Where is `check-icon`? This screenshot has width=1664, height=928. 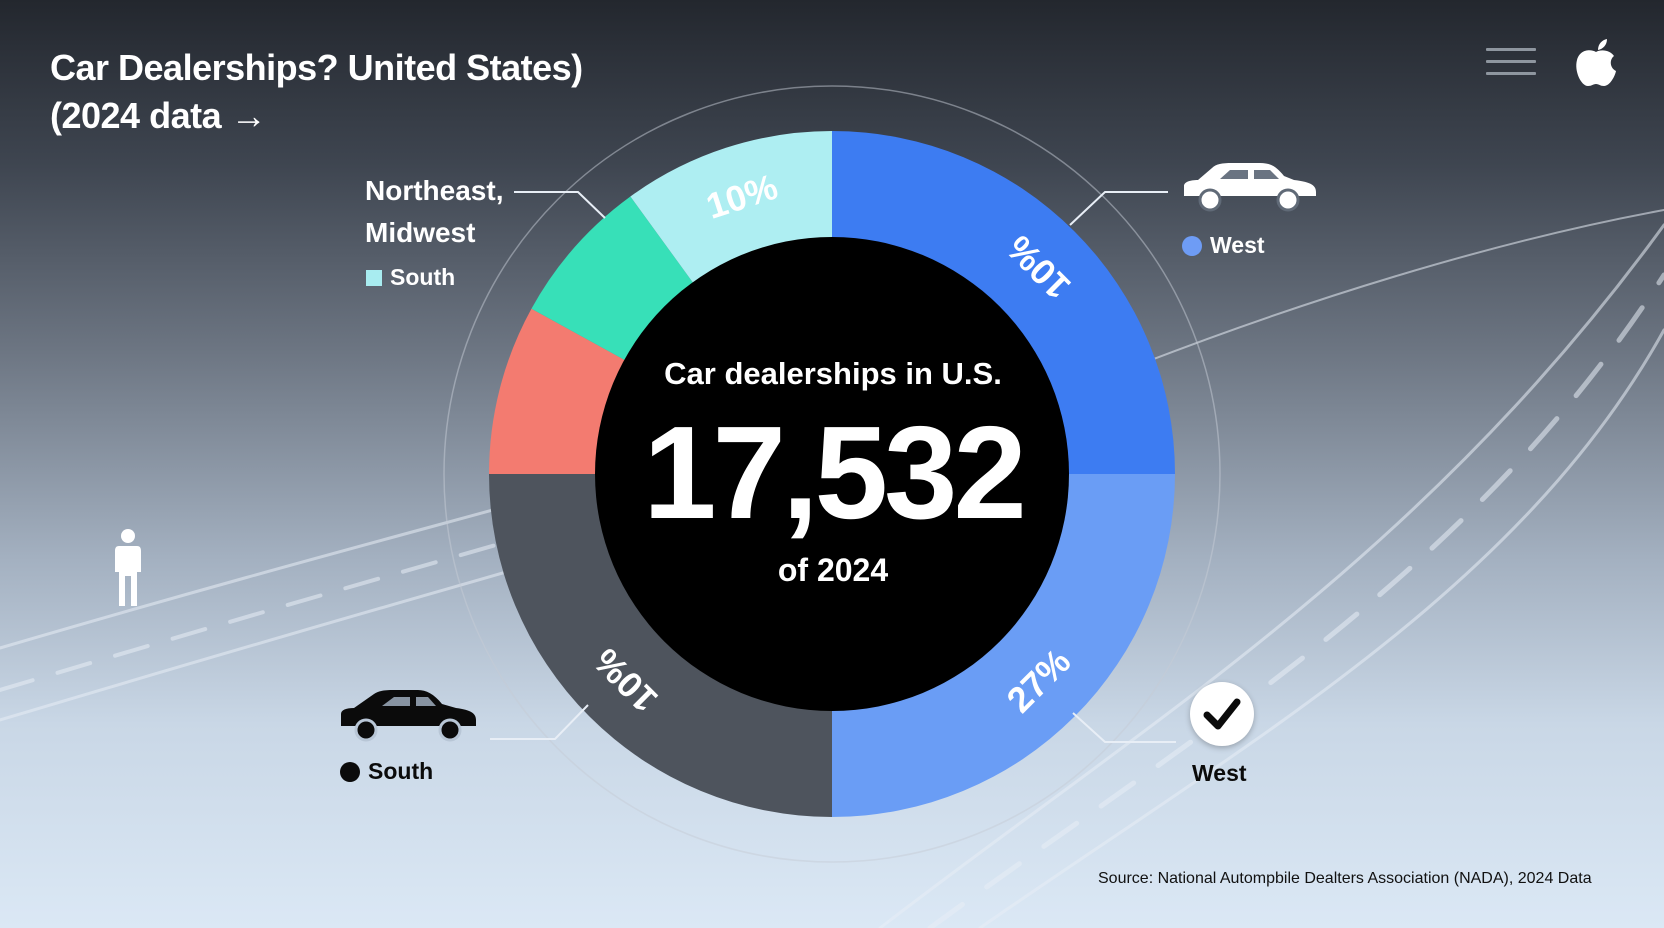 check-icon is located at coordinates (1222, 714).